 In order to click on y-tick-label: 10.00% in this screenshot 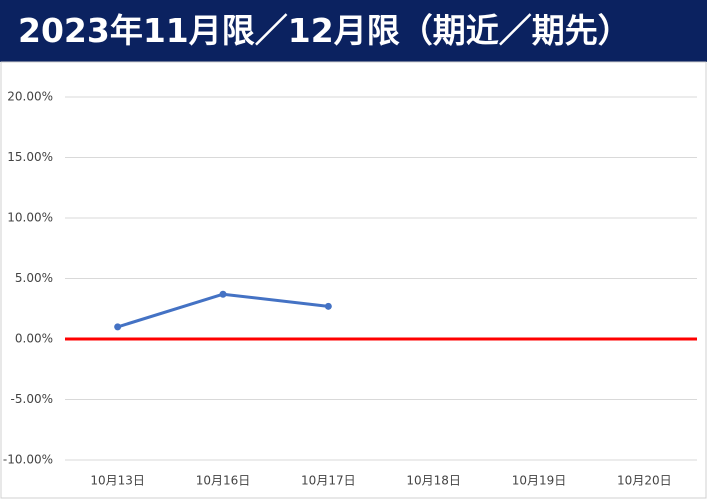, I will do `click(30, 218)`.